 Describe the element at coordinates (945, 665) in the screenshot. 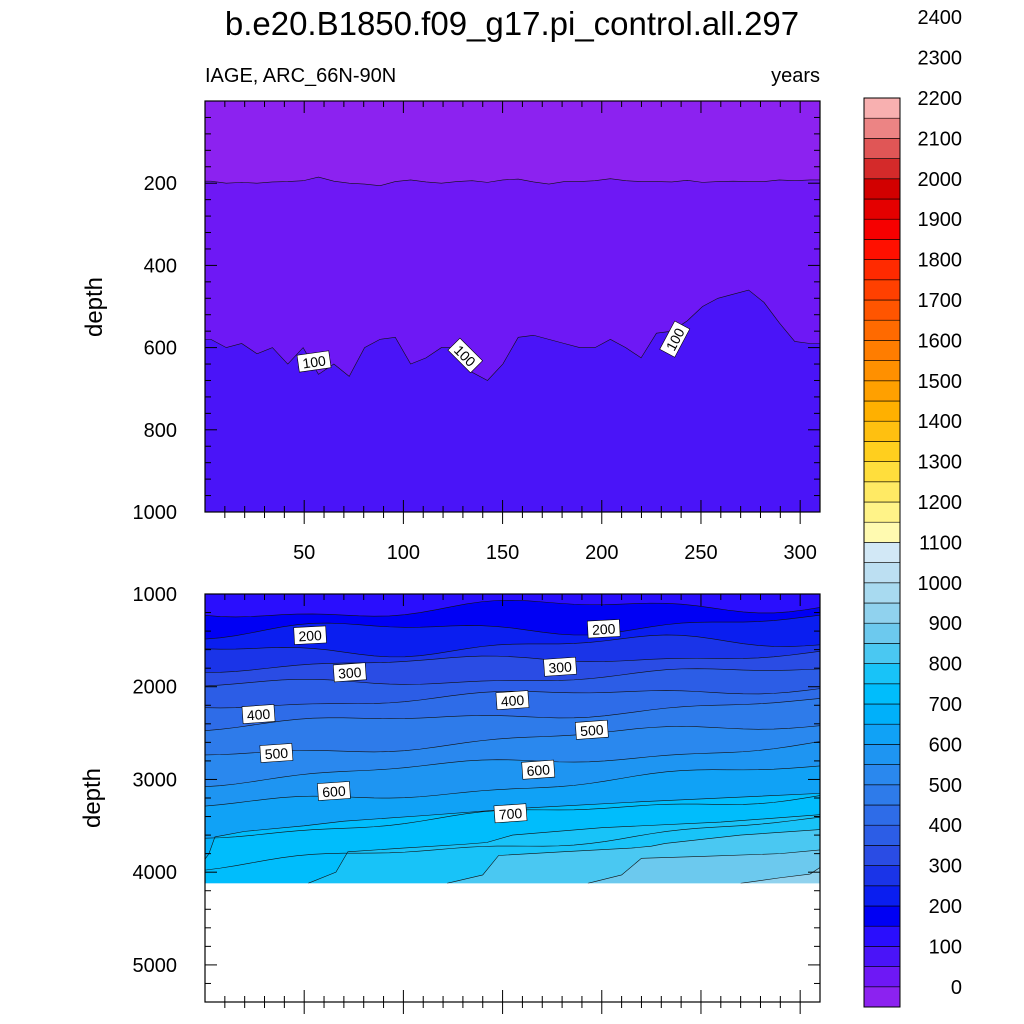

I see `colorbar-label: 800` at that location.